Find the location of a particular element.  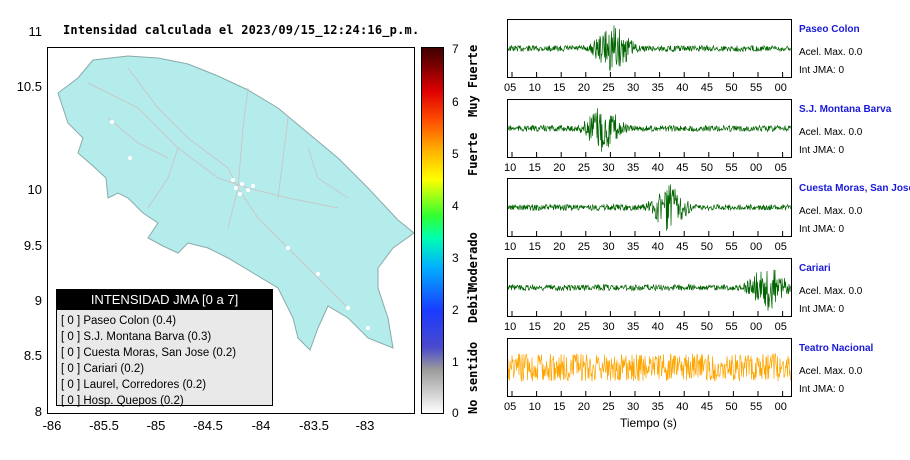

map-x-tick: -84.5 is located at coordinates (208, 425).